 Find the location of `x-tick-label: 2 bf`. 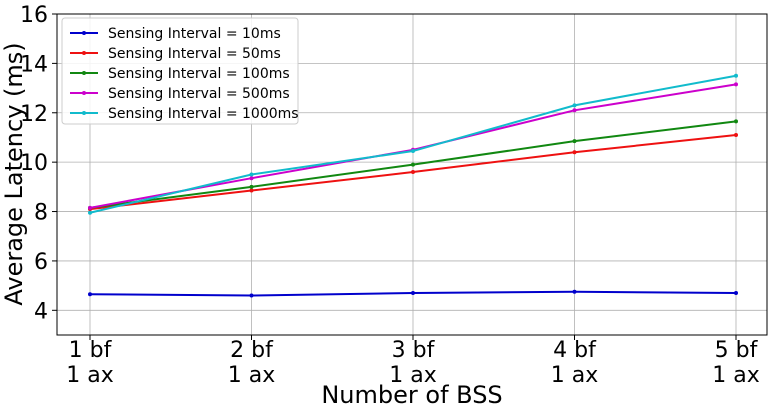

x-tick-label: 2 bf is located at coordinates (252, 350).